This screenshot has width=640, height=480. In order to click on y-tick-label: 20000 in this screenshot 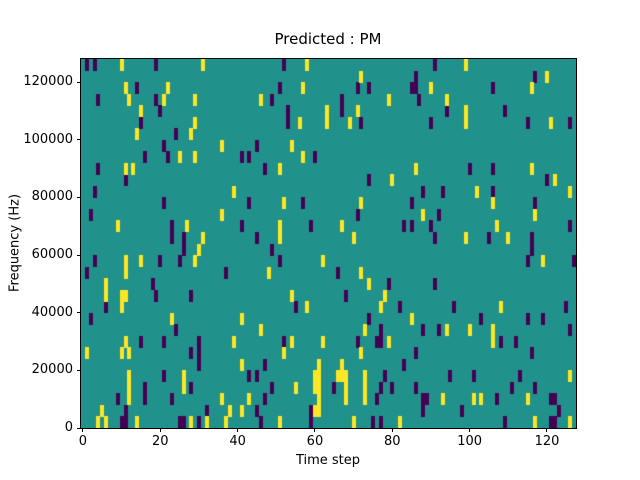, I will do `click(52, 370)`.